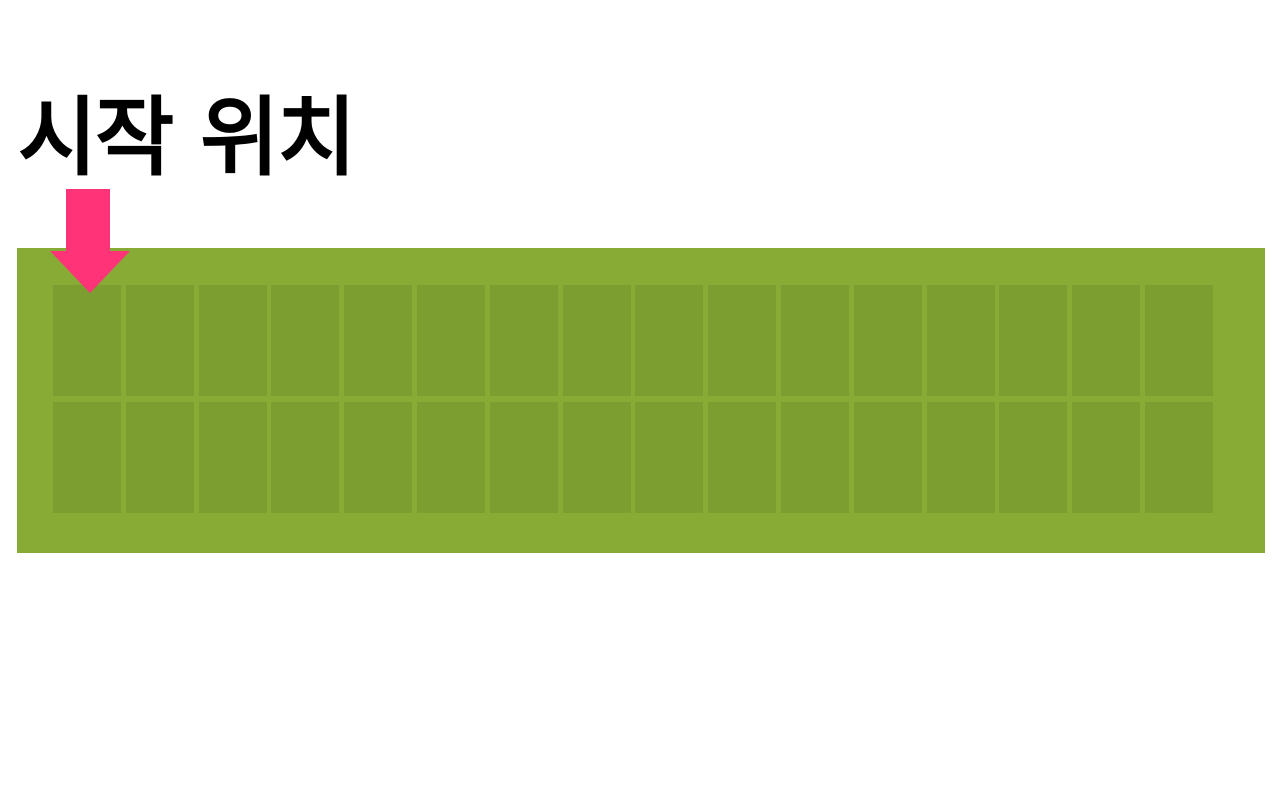 Image resolution: width=1280 pixels, height=800 pixels. I want to click on down-arrow-icon, so click(90, 241).